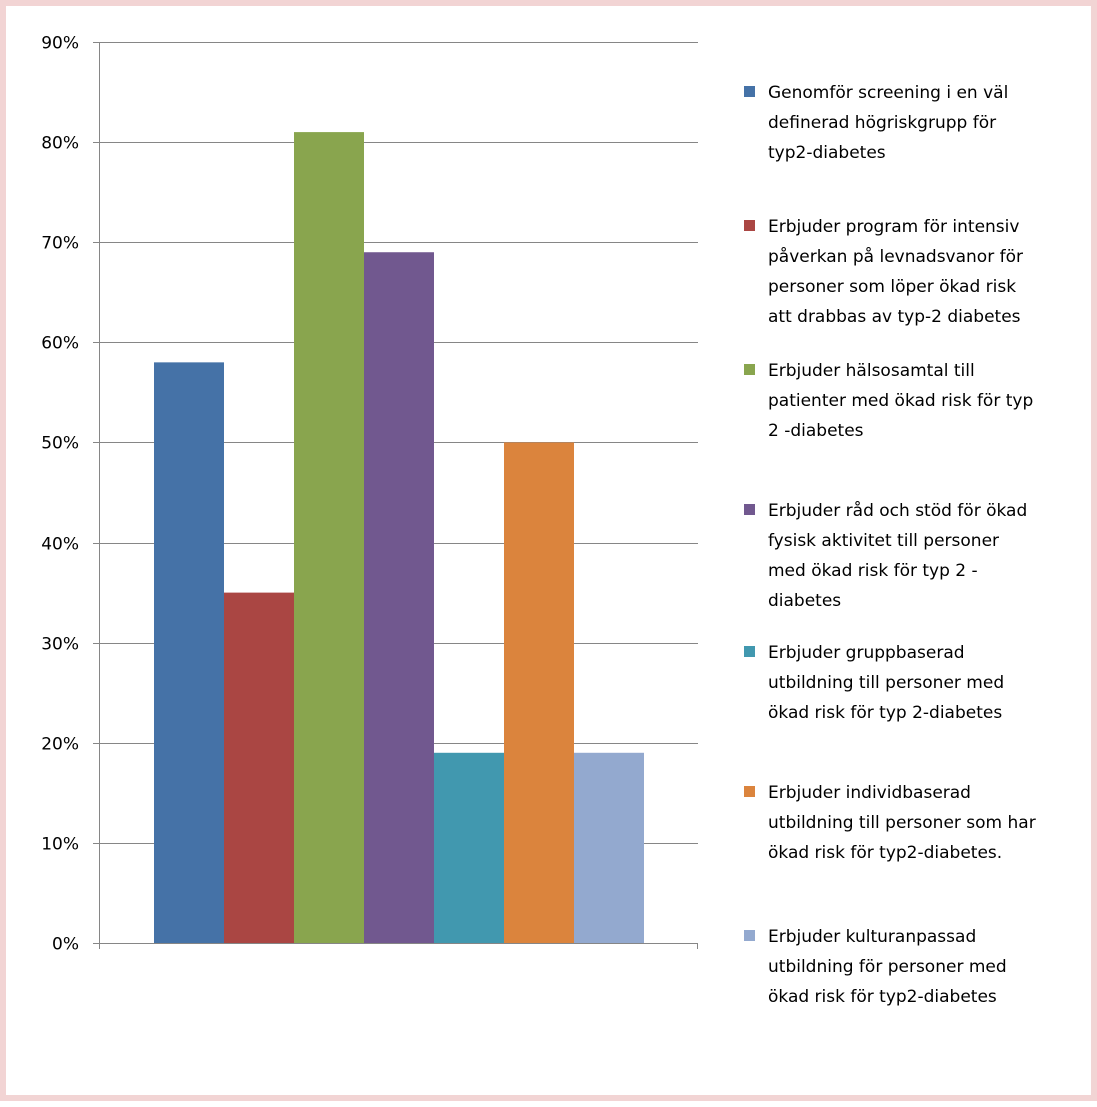 The width and height of the screenshot is (1097, 1107). I want to click on y-tick-label: 60%, so click(60, 344).